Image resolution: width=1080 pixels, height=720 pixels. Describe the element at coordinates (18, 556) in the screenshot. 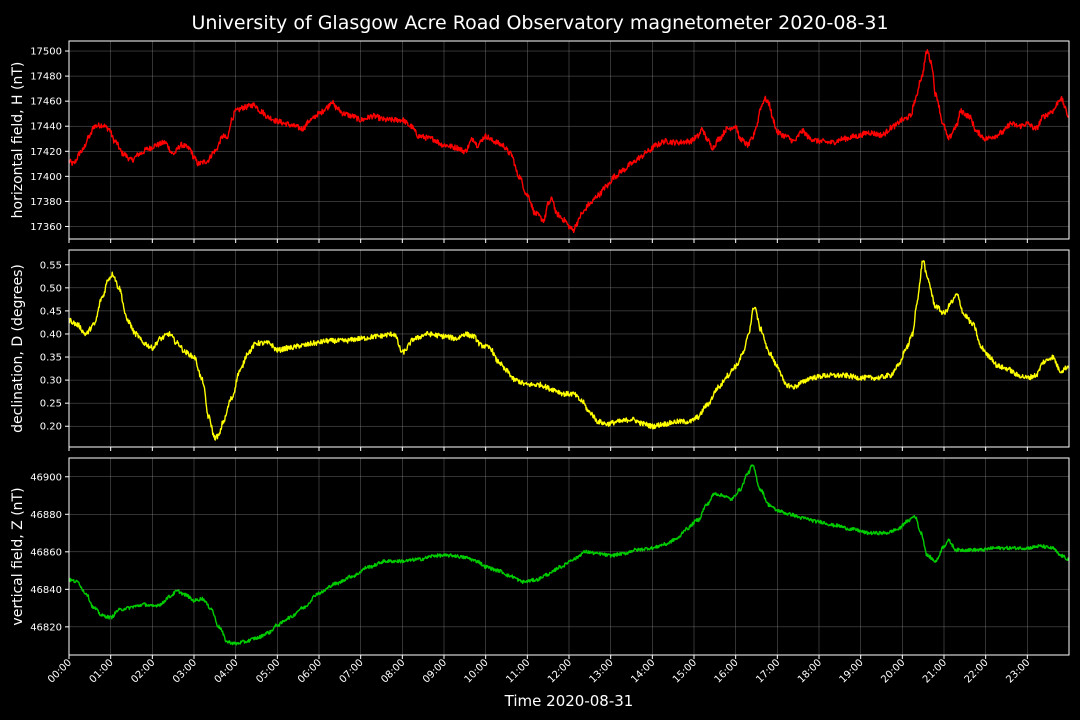

I see `y-axis-title: vertical field, Z (nT)` at that location.